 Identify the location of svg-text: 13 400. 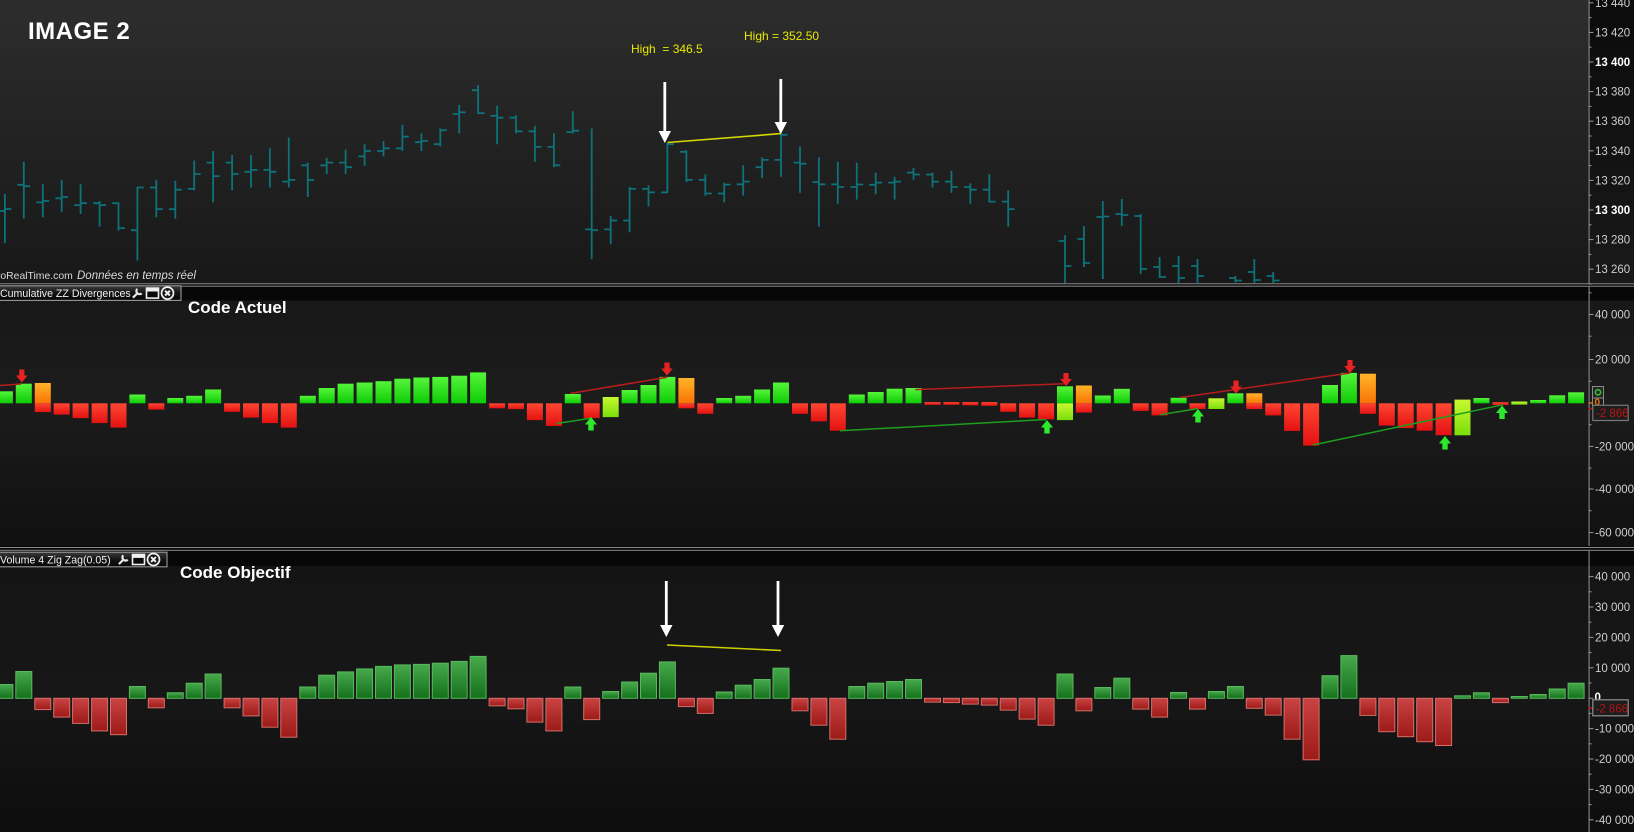
(1612, 63).